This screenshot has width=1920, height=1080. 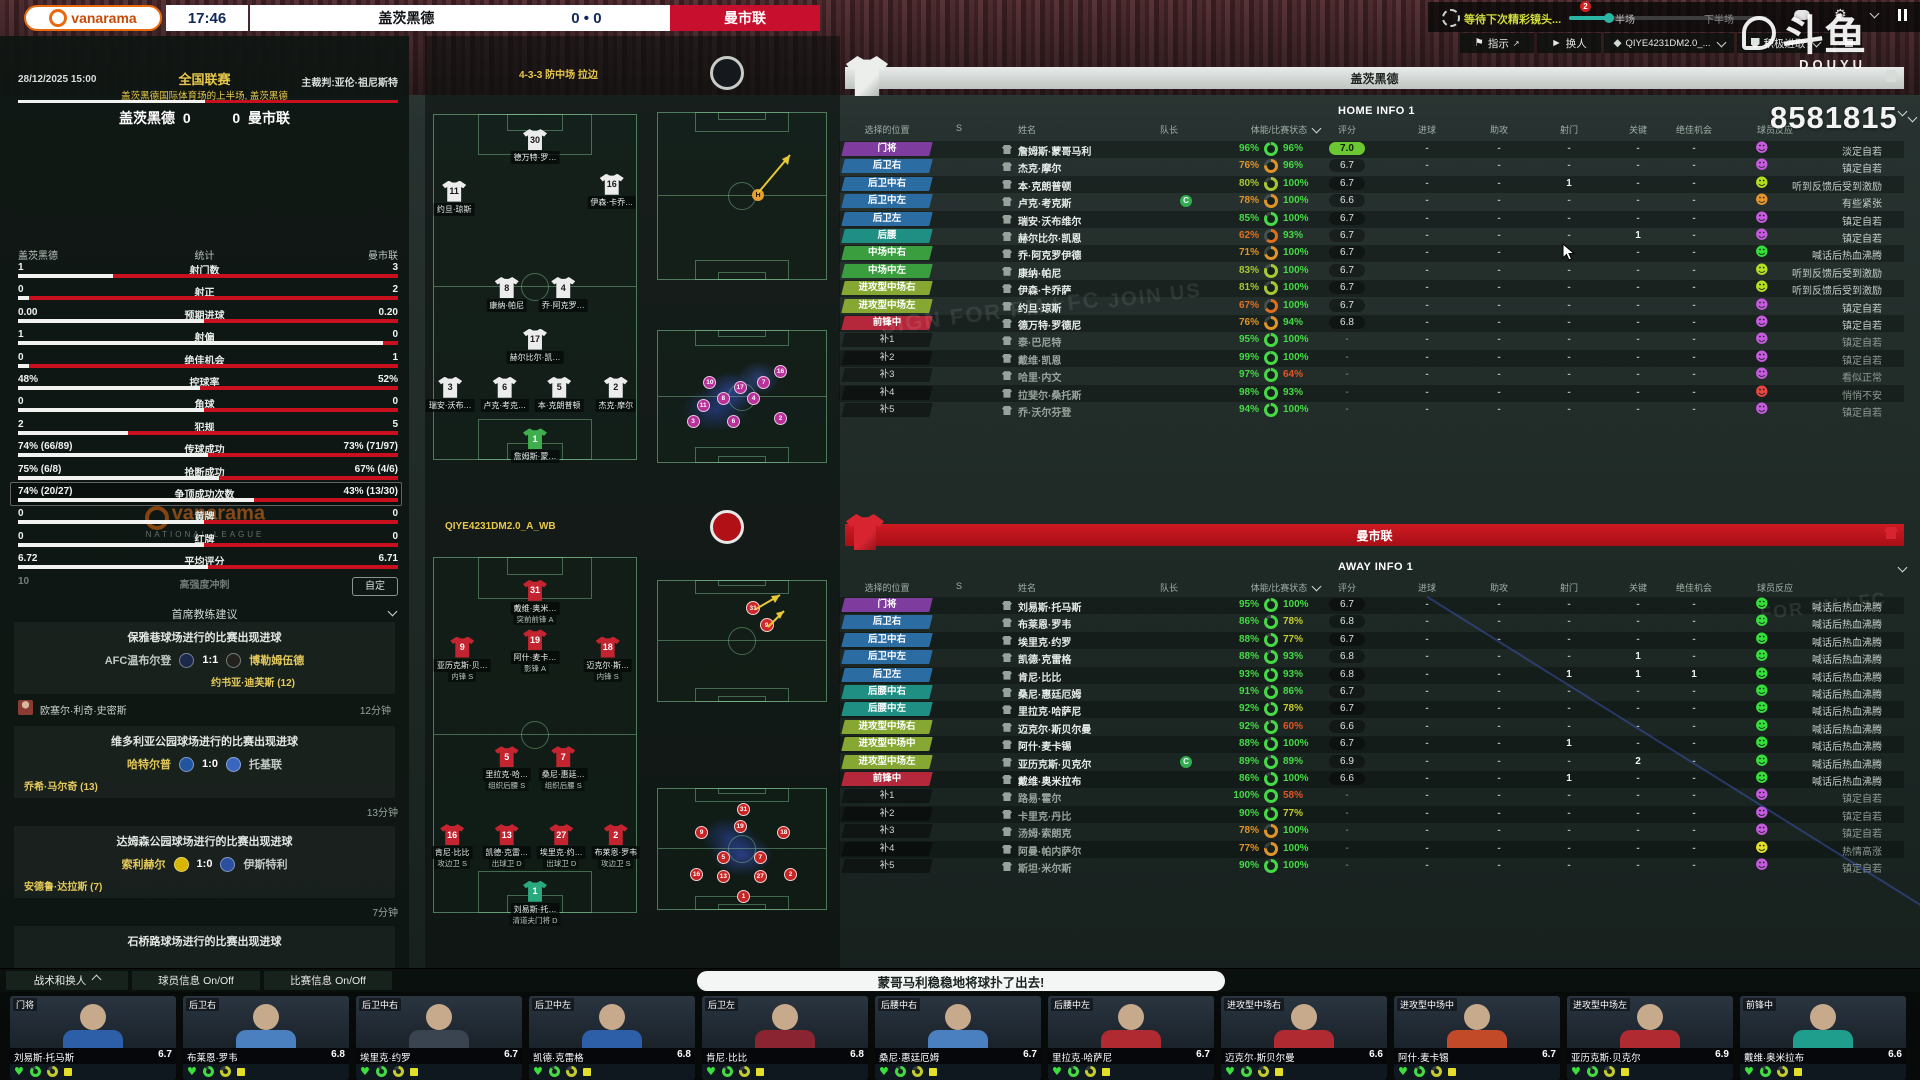 What do you see at coordinates (1131, 1038) in the screenshot?
I see `player-card: 后腰中左 里拉克·哈萨尼 6.7 ♥` at bounding box center [1131, 1038].